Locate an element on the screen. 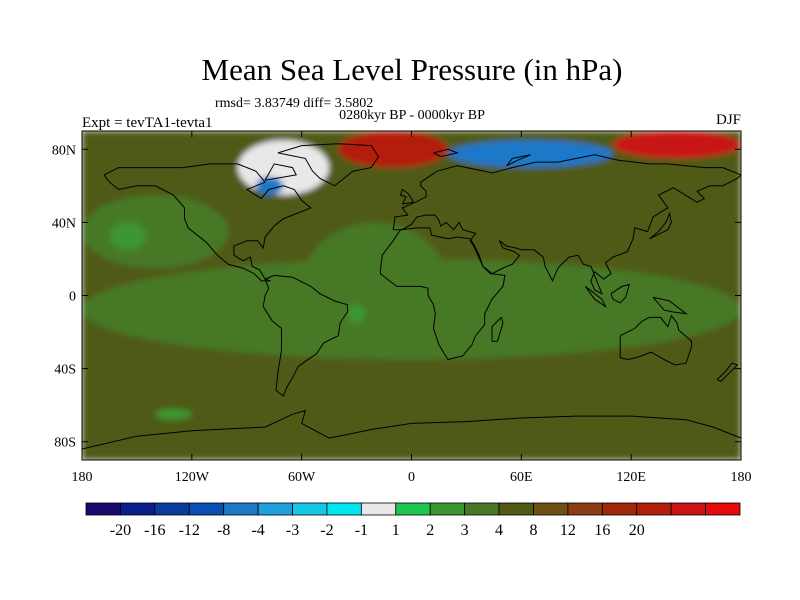 The height and width of the screenshot is (600, 800). coast-north-america is located at coordinates (207, 222).